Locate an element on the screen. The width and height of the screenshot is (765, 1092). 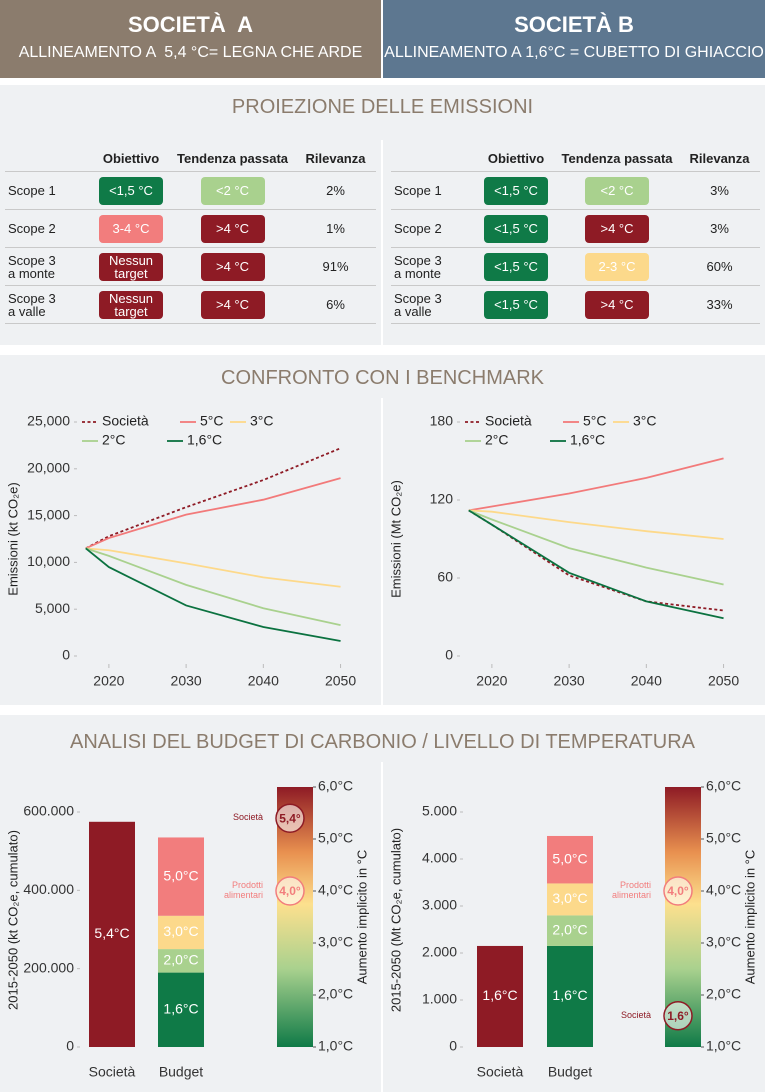
segment-label: 3,0°C is located at coordinates (180, 931).